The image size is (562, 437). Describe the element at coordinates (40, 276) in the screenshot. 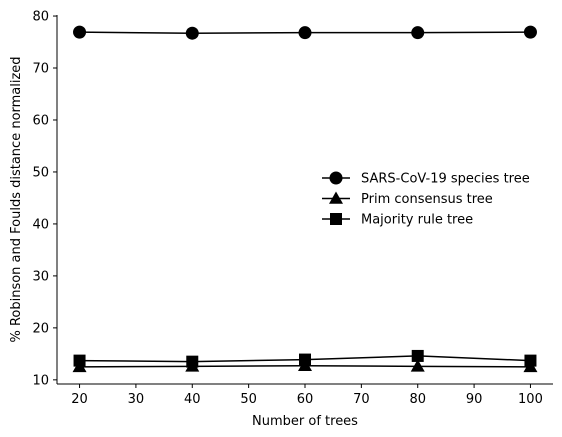

I see `y-tick-label: 30` at that location.